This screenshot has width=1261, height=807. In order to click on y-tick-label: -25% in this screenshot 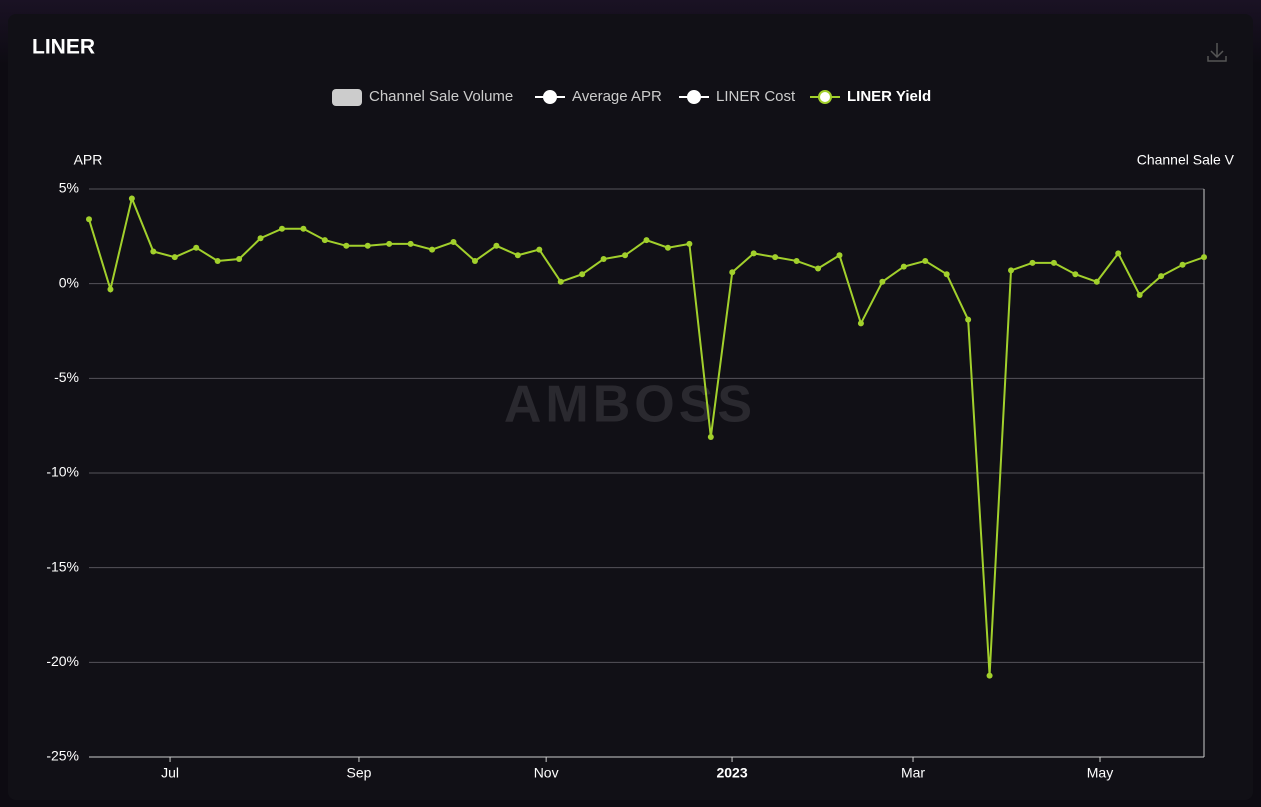, I will do `click(62, 756)`.